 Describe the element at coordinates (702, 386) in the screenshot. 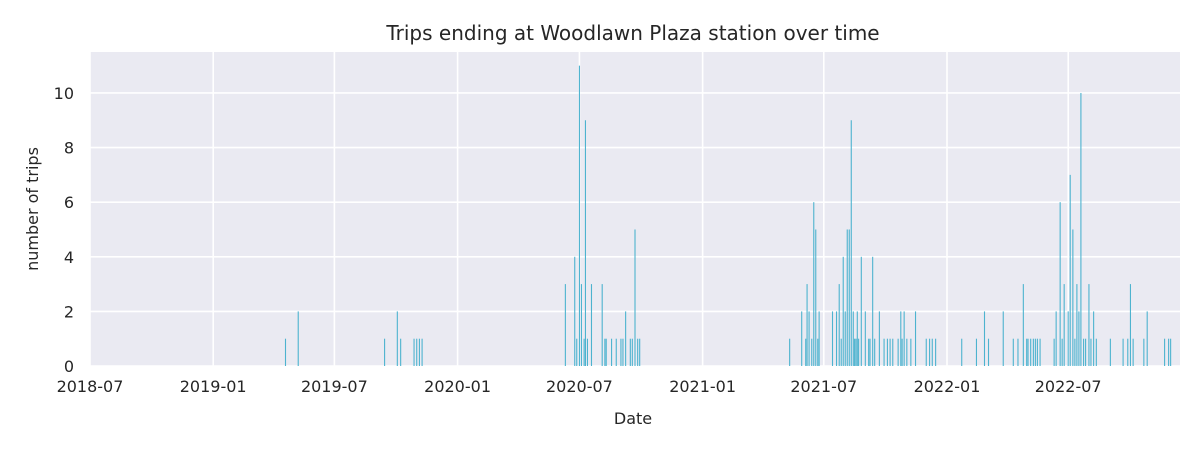

I see `x-tick-label: 2021-01` at that location.